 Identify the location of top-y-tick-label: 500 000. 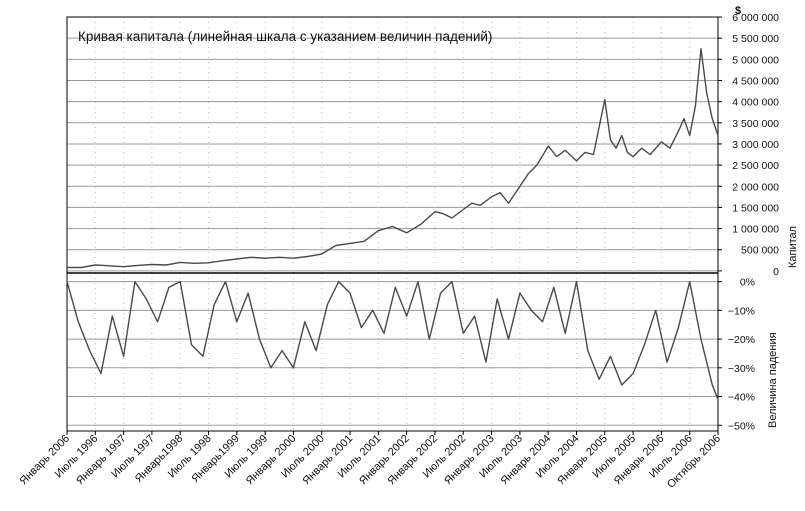
(760, 251).